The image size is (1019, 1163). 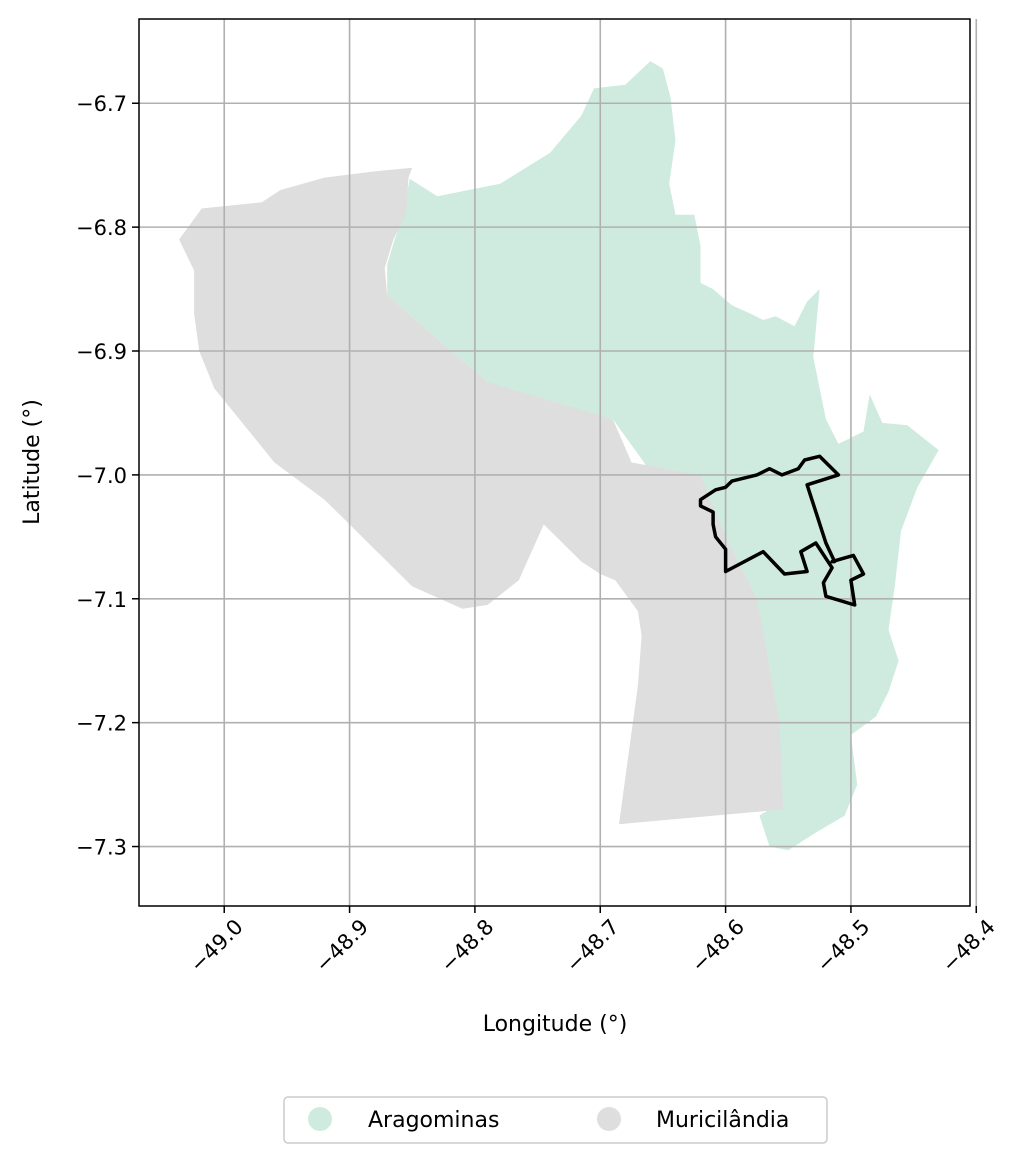 I want to click on legend-label-muricilandia: Muricilândia, so click(x=722, y=1120).